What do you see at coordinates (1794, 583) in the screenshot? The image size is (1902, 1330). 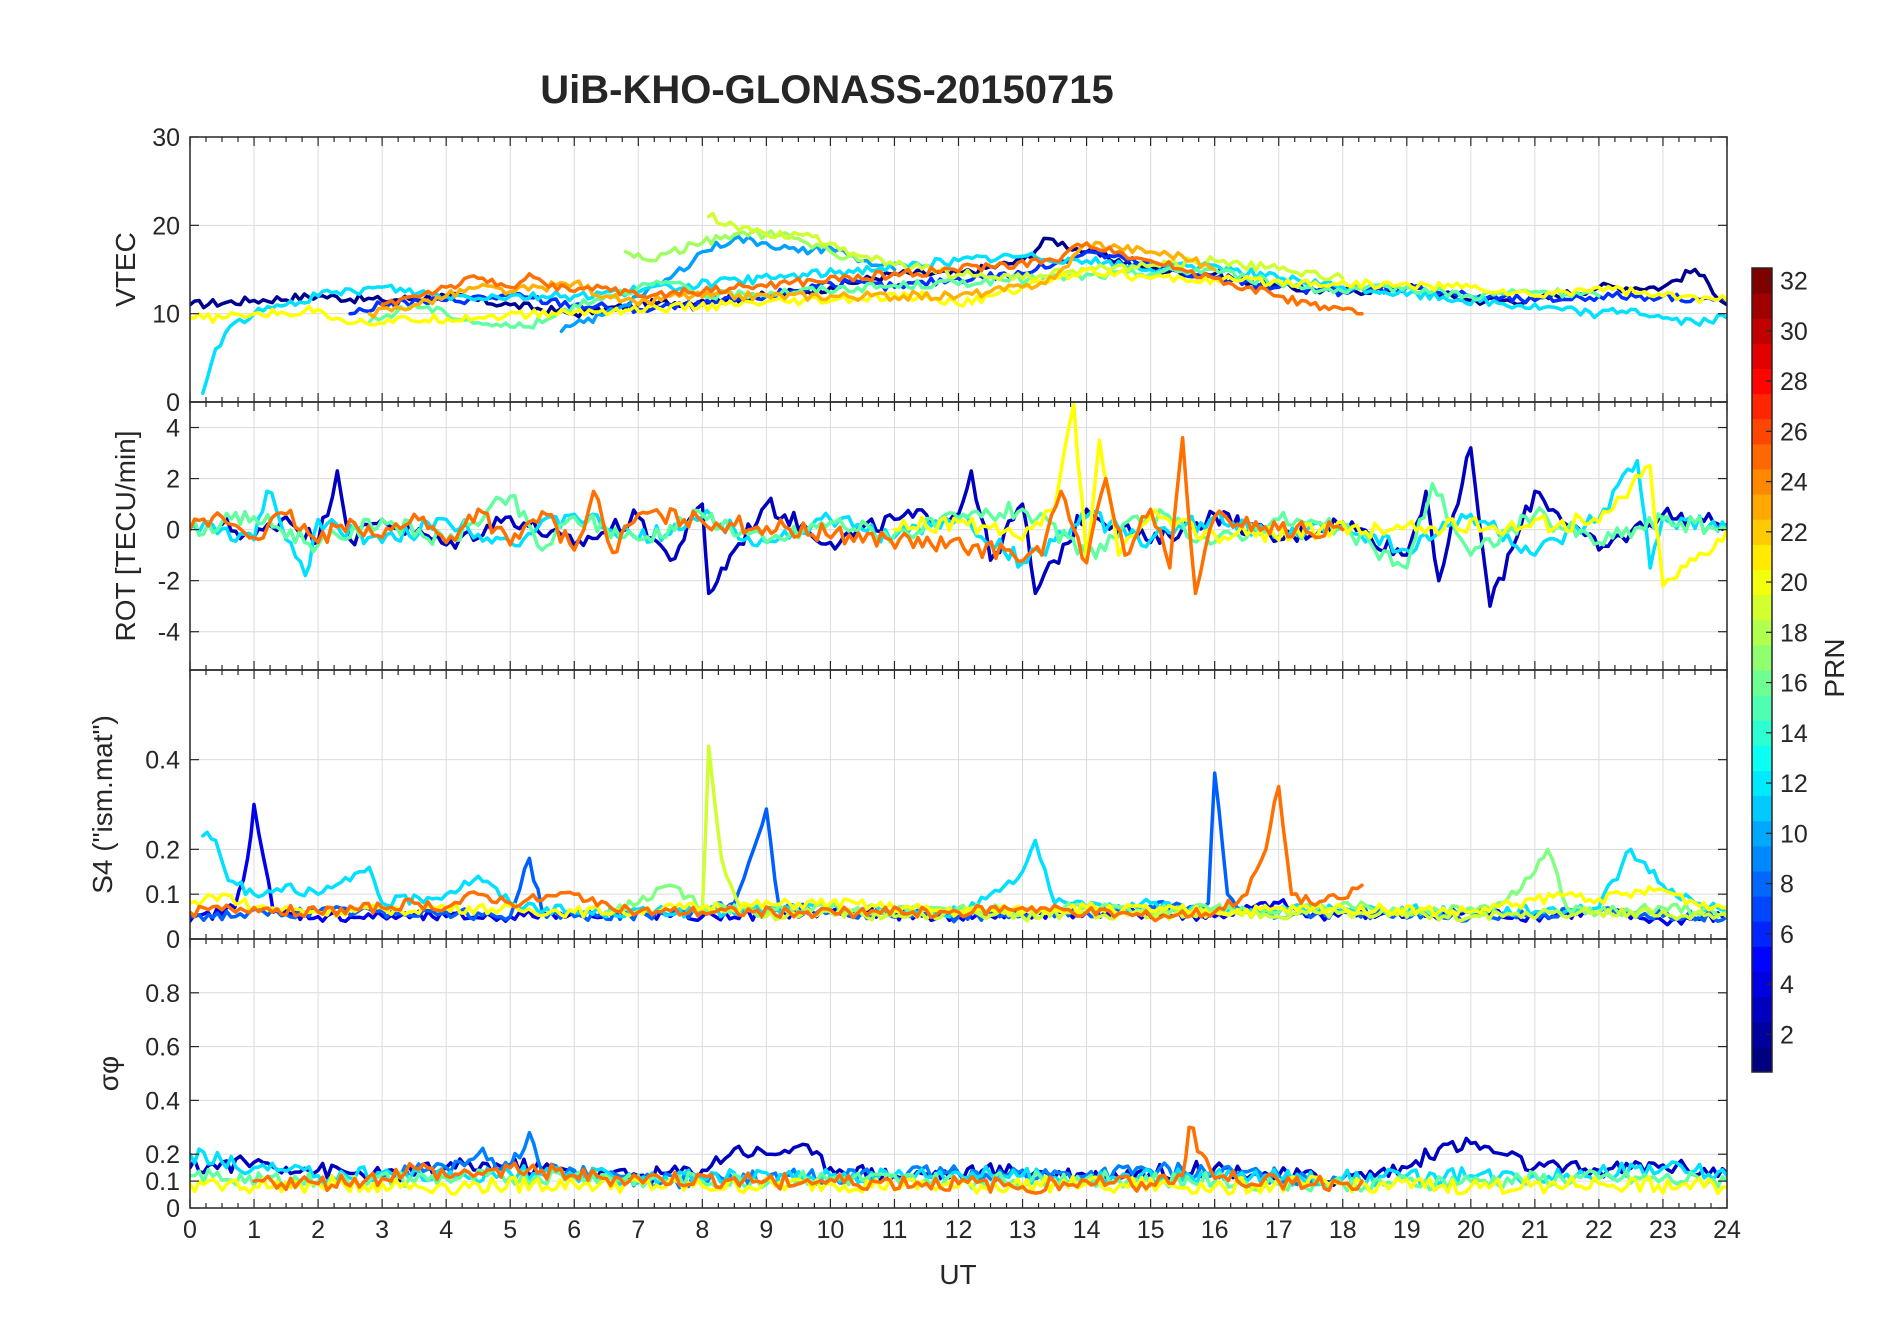 I see `colorbar-tick-label: 20` at bounding box center [1794, 583].